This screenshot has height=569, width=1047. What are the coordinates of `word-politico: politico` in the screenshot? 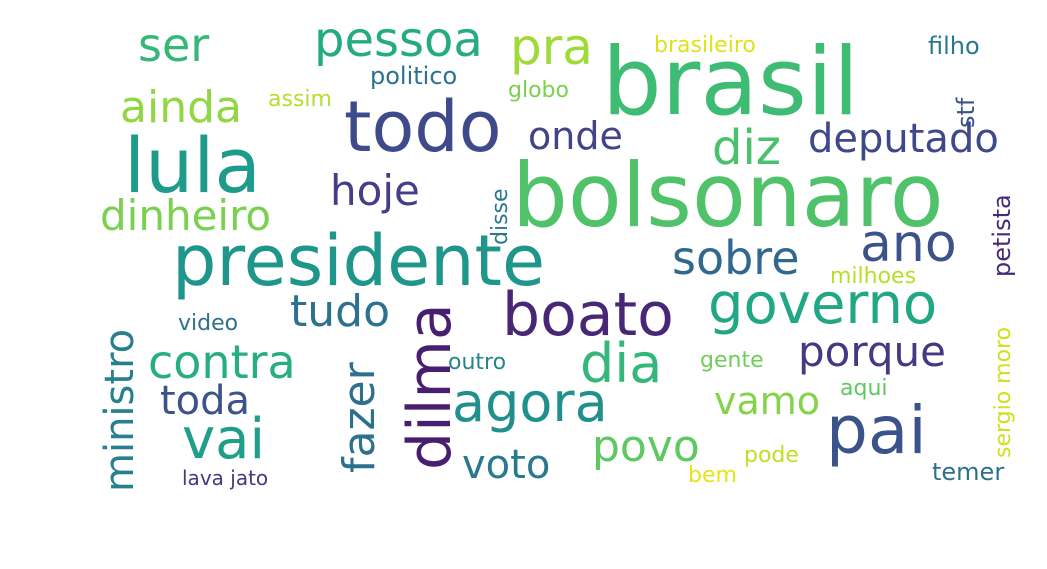 It's located at (414, 76).